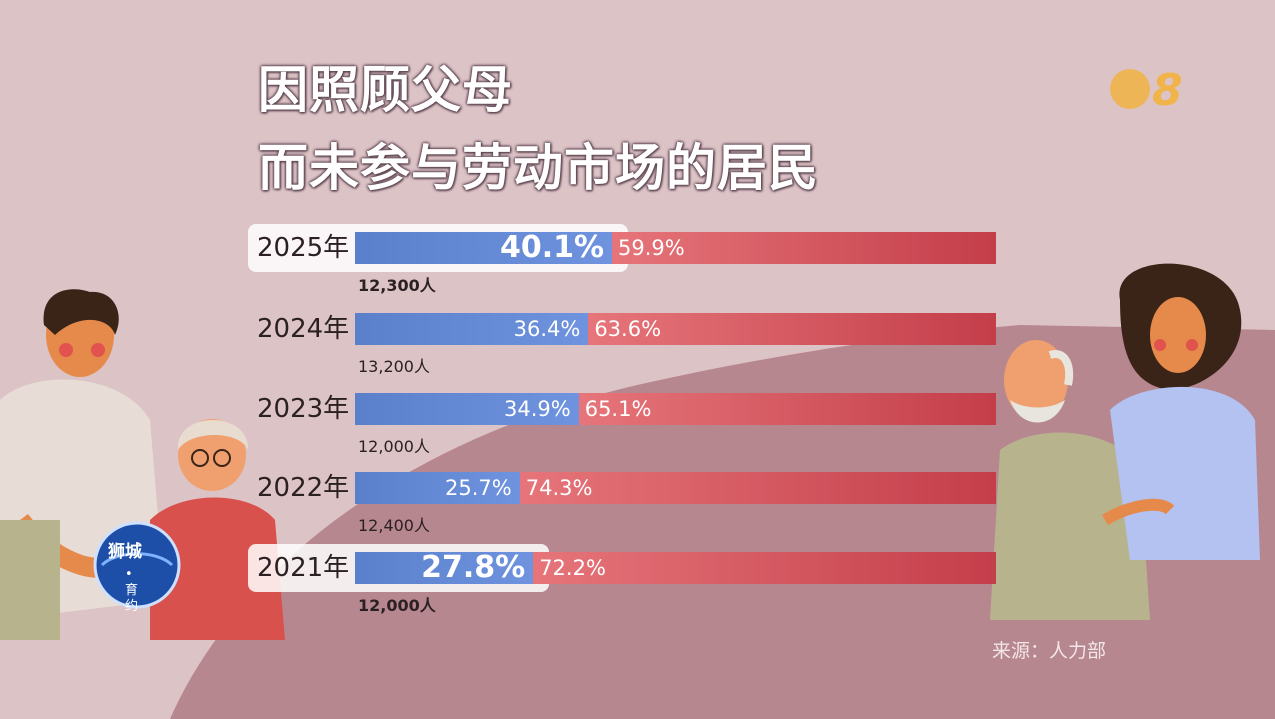 This screenshot has width=1275, height=719. Describe the element at coordinates (1070, 480) in the screenshot. I see `grandfather-illustration` at that location.